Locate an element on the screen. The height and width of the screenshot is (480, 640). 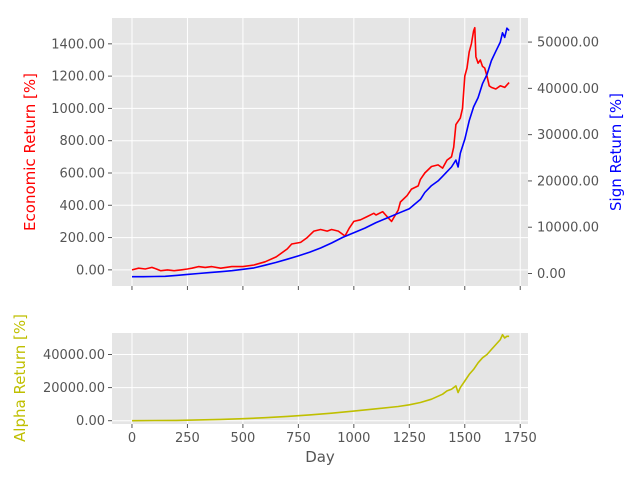
alpha-return-line is located at coordinates (320, 377).